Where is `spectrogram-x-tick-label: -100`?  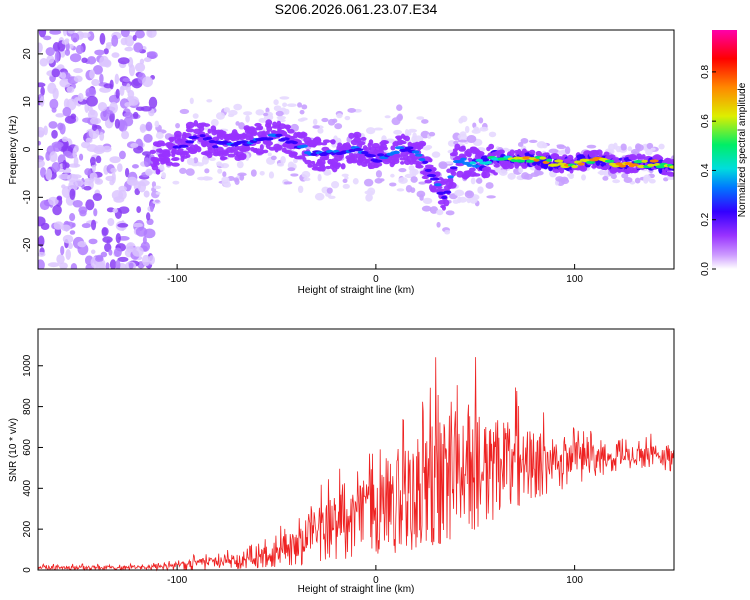 spectrogram-x-tick-label: -100 is located at coordinates (177, 279).